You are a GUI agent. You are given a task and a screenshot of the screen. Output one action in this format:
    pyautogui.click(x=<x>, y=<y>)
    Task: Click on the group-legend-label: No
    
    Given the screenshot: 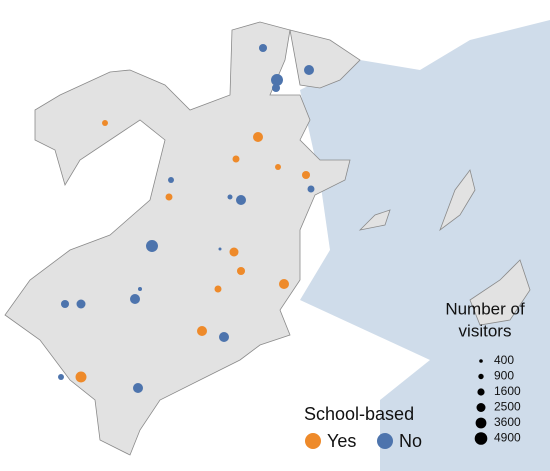 What is the action you would take?
    pyautogui.click(x=410, y=441)
    